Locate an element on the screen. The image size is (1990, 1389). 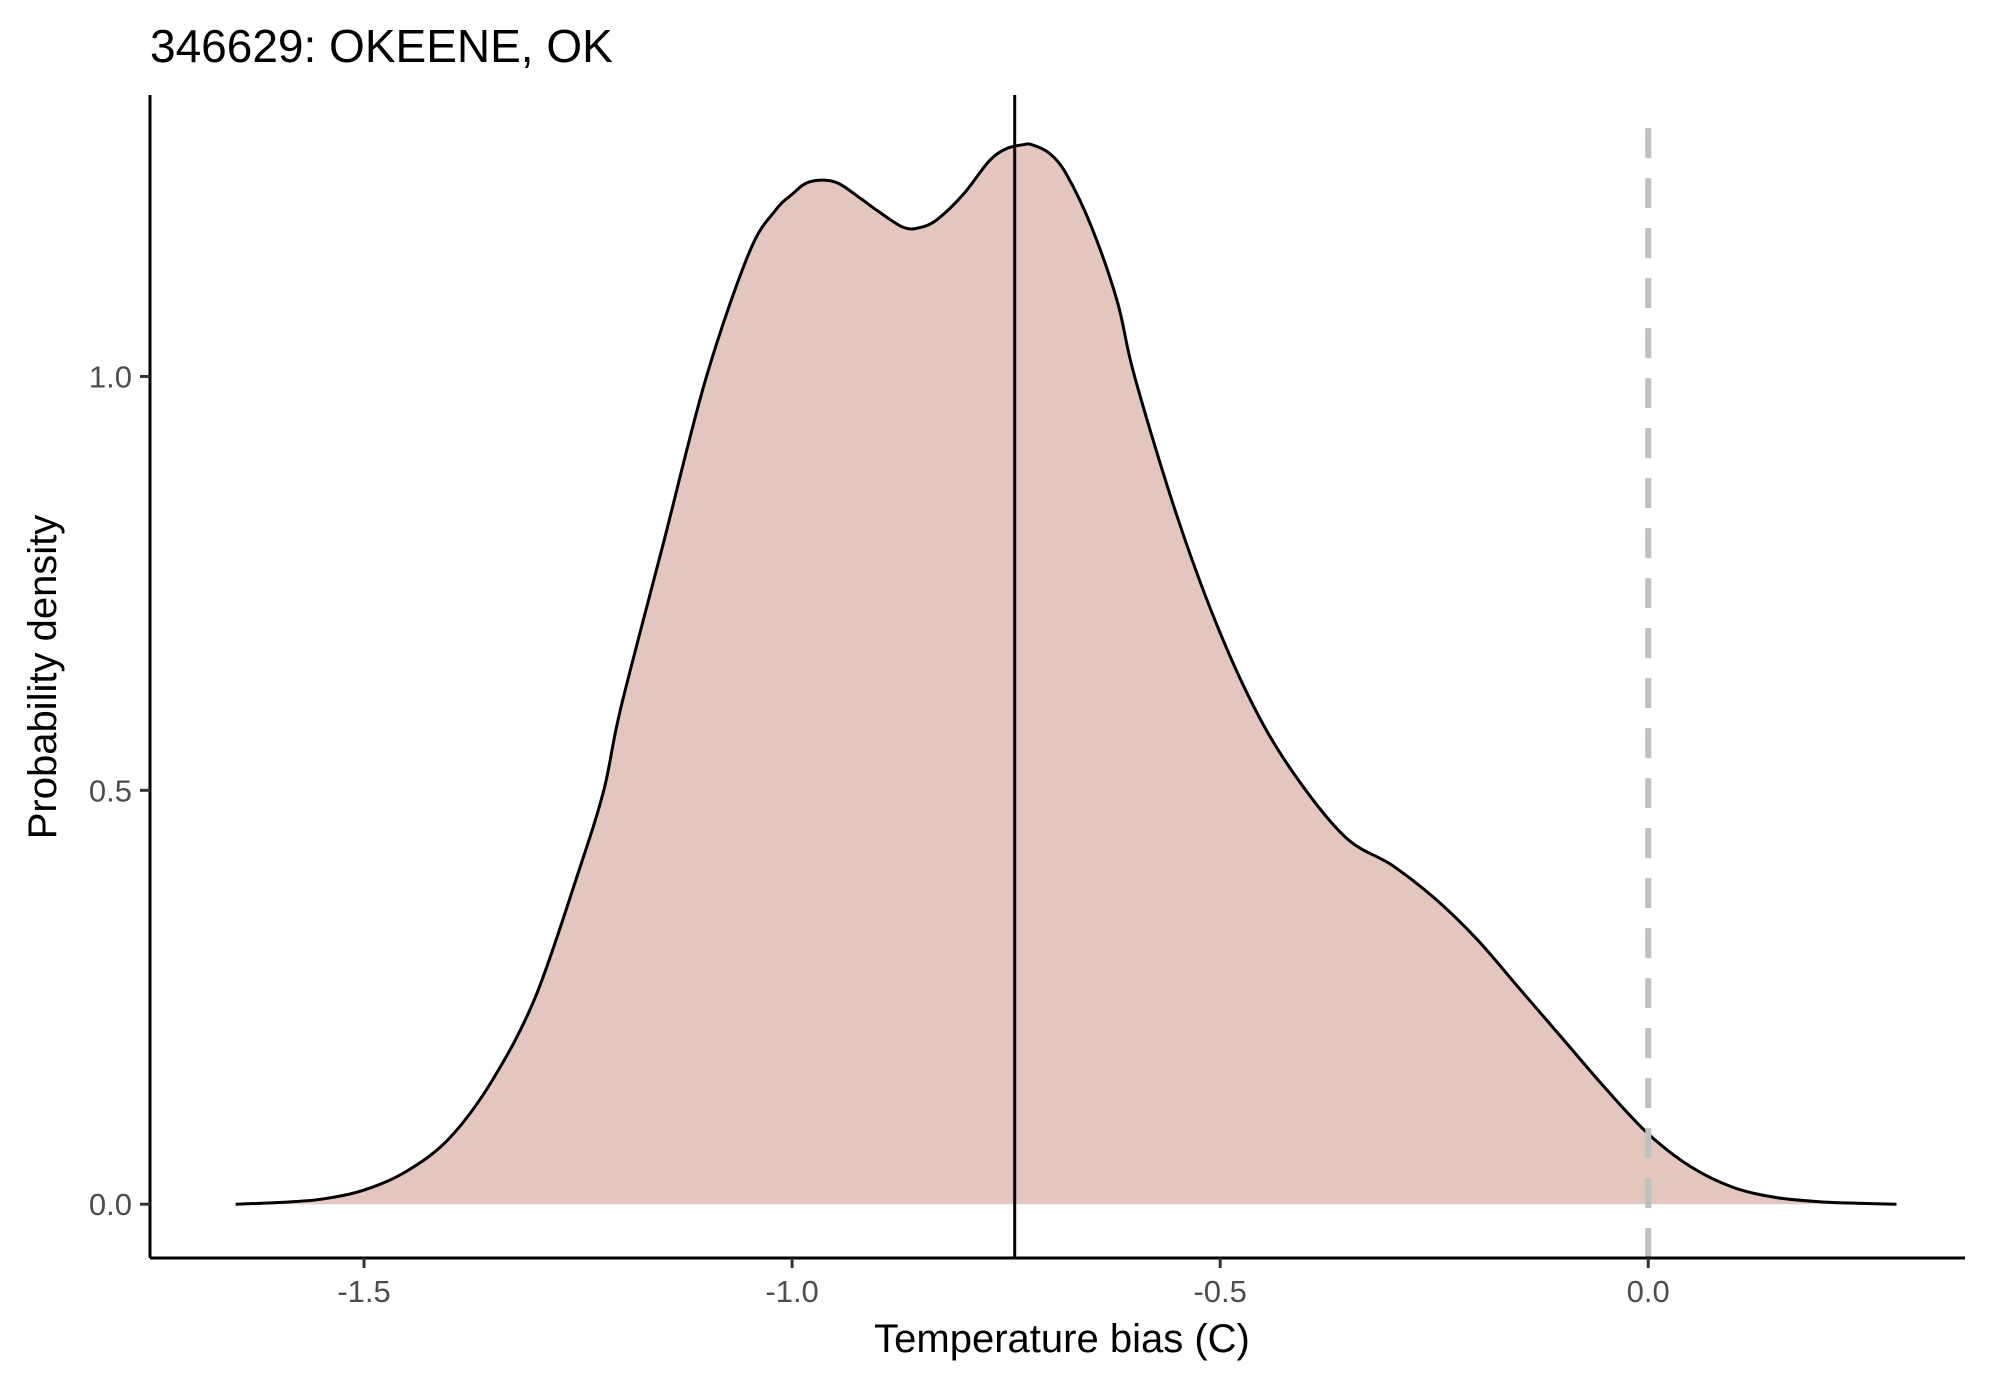
chart-title: 346629: OKEENE, OK is located at coordinates (381, 46).